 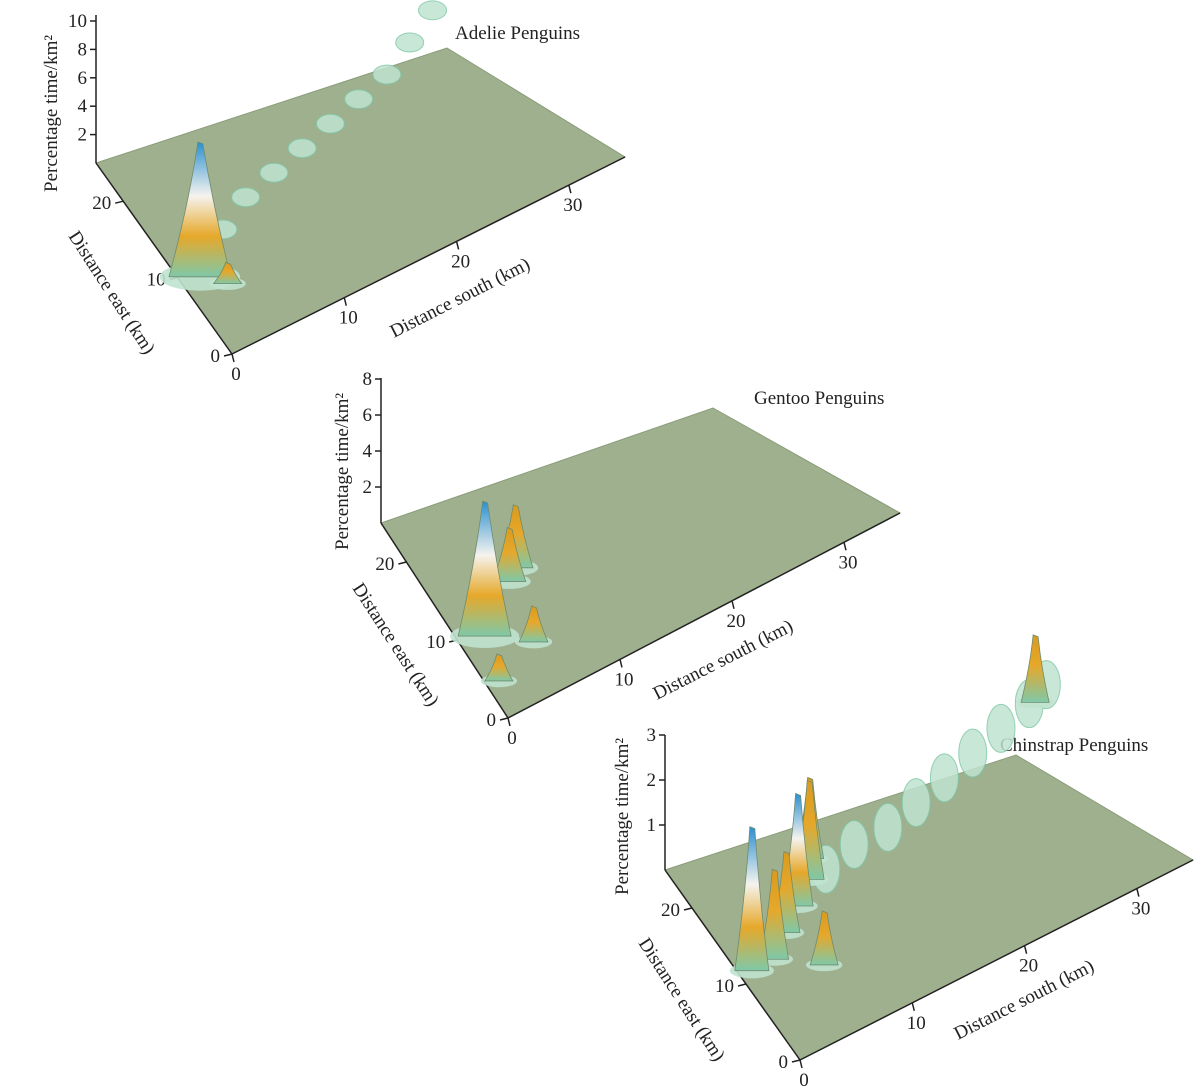 What do you see at coordinates (83, 78) in the screenshot?
I see `adelie-z-tick-label: 6` at bounding box center [83, 78].